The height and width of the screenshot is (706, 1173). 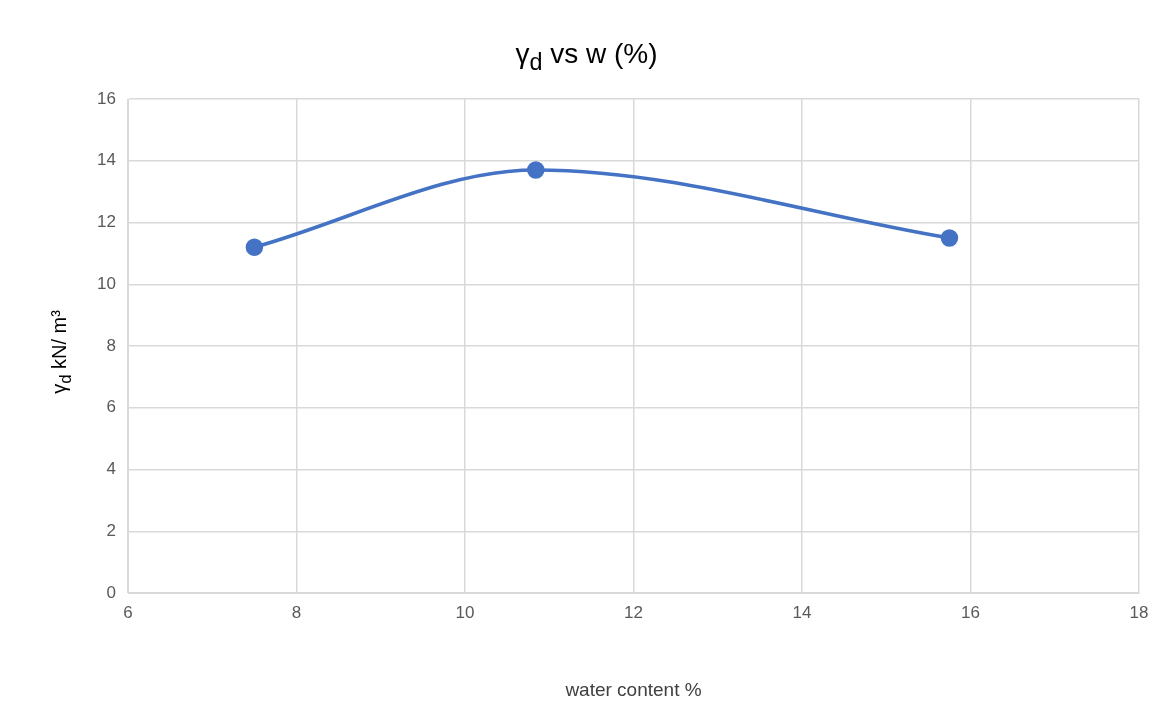 What do you see at coordinates (802, 612) in the screenshot?
I see `x-tick-label: 14` at bounding box center [802, 612].